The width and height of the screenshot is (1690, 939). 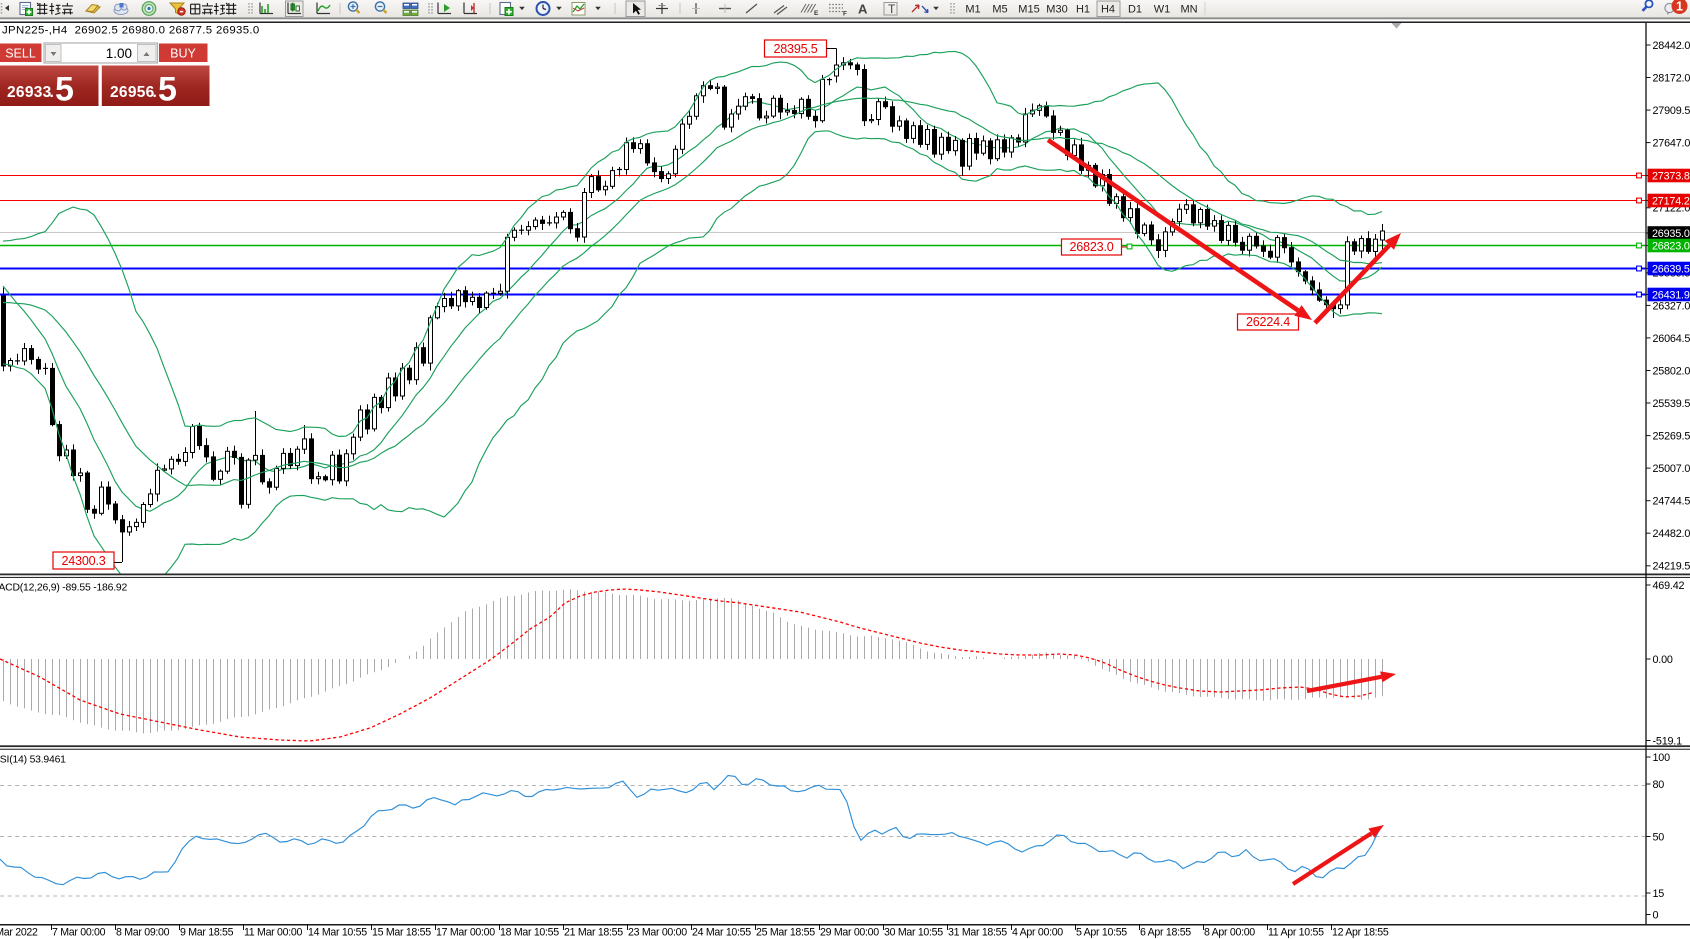 What do you see at coordinates (183, 54) in the screenshot?
I see `svg-text: BUY` at bounding box center [183, 54].